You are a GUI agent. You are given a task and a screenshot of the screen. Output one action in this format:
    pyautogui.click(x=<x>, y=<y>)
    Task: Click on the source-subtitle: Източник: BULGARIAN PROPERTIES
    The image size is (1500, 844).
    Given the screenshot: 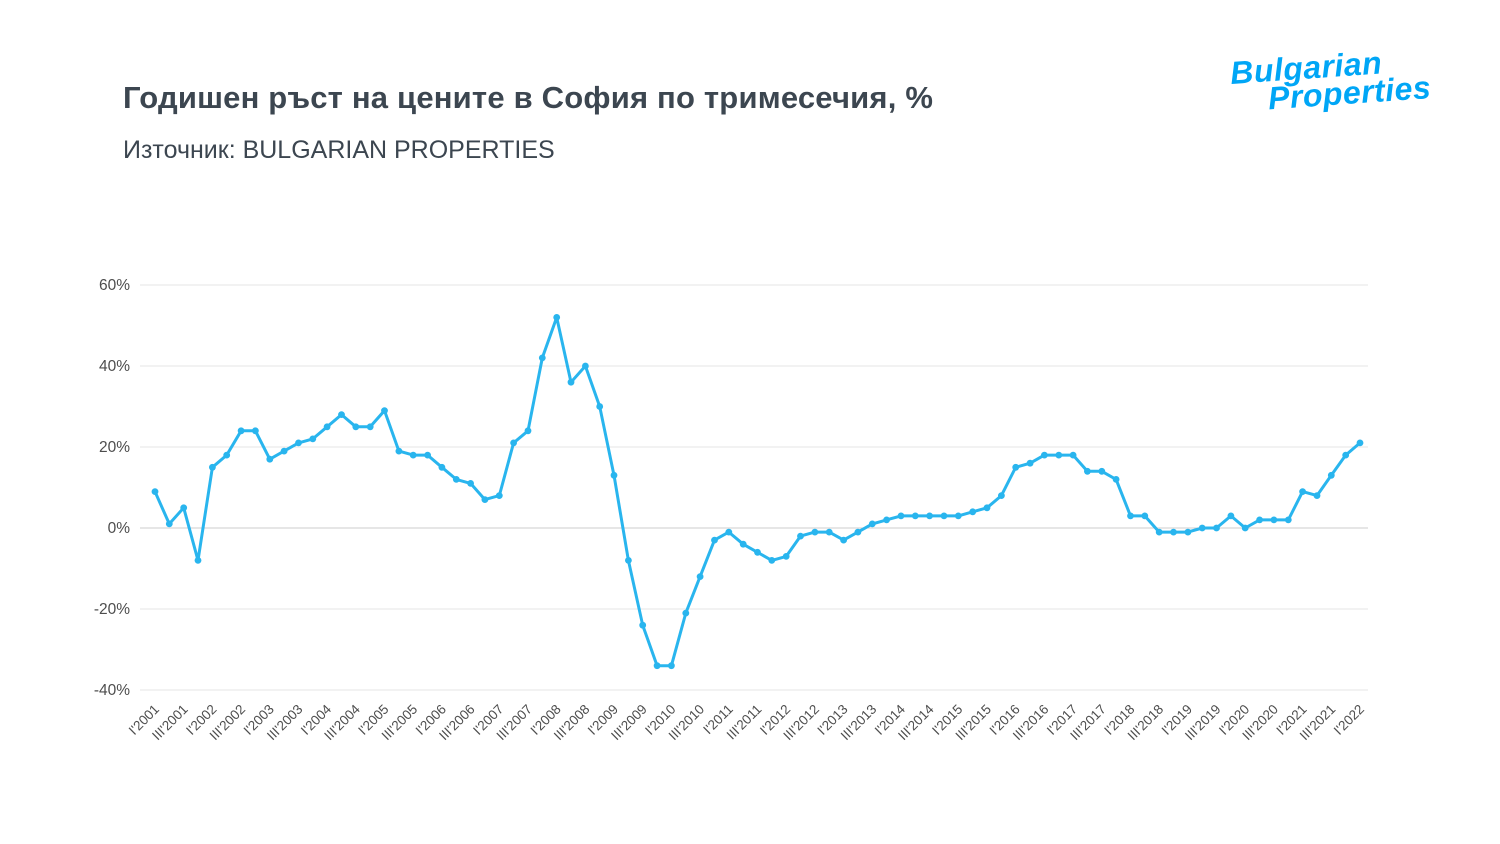 What is the action you would take?
    pyautogui.click(x=339, y=150)
    